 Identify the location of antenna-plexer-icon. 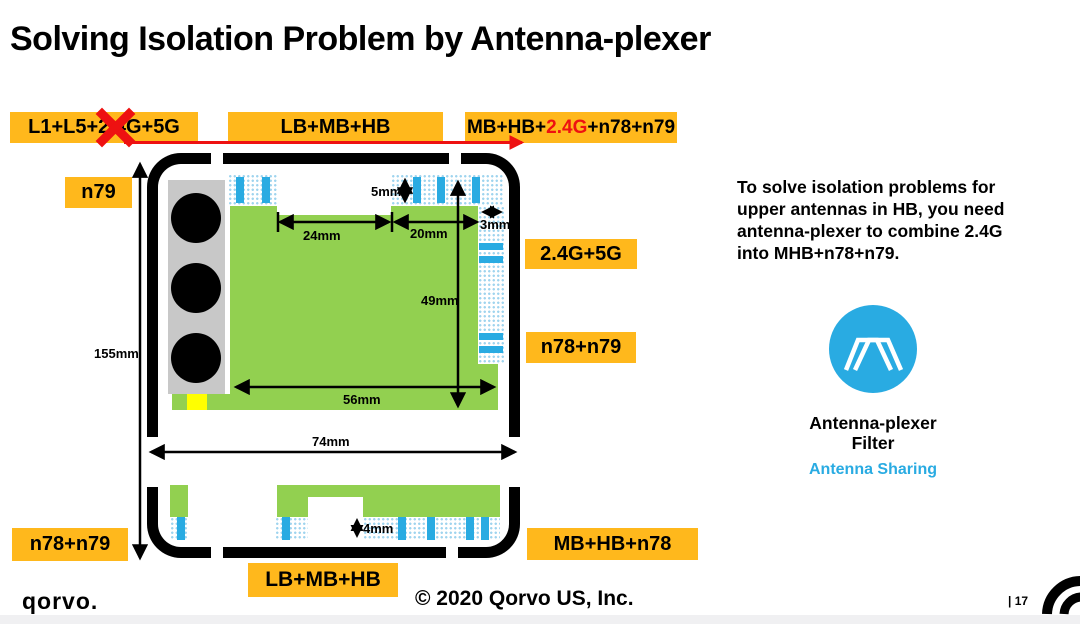
(873, 349).